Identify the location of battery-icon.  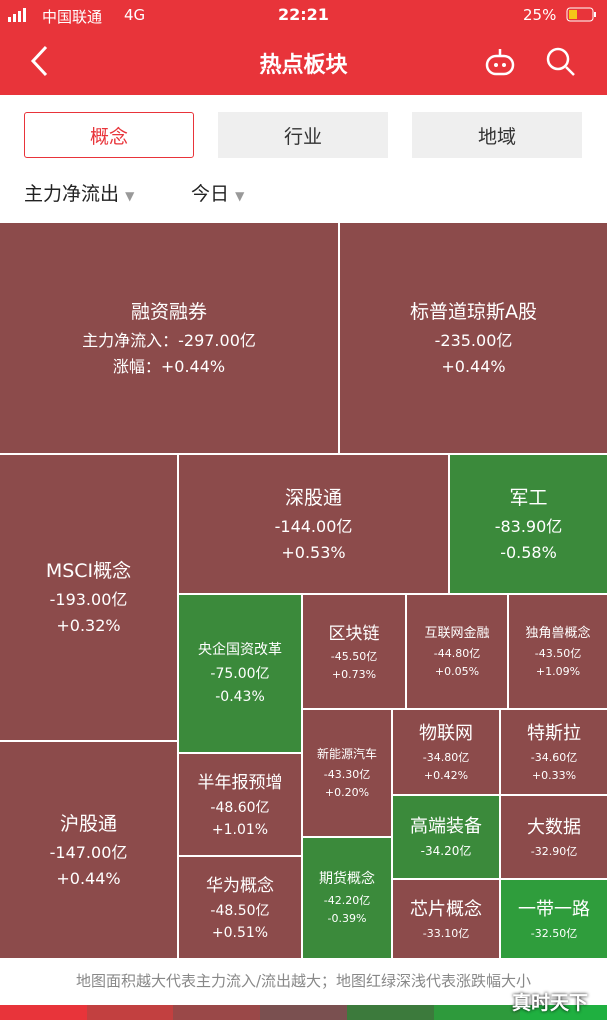
(581, 14).